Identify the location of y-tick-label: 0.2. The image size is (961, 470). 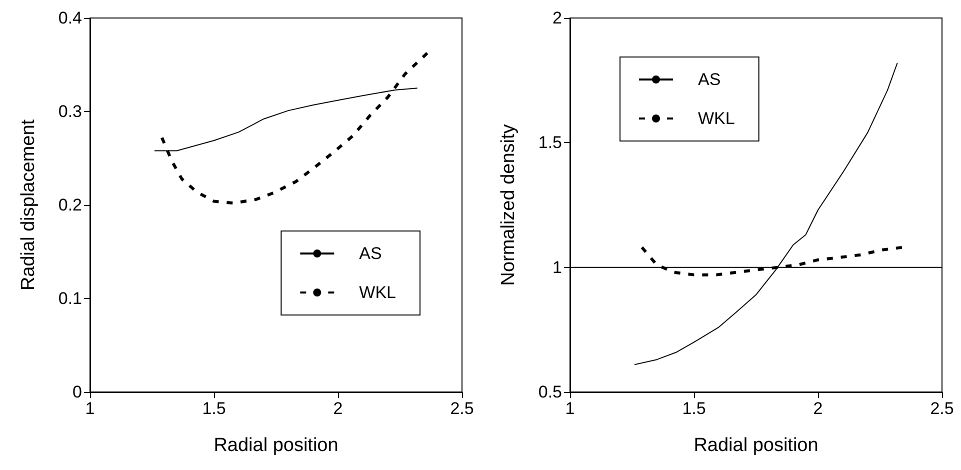
(70, 205).